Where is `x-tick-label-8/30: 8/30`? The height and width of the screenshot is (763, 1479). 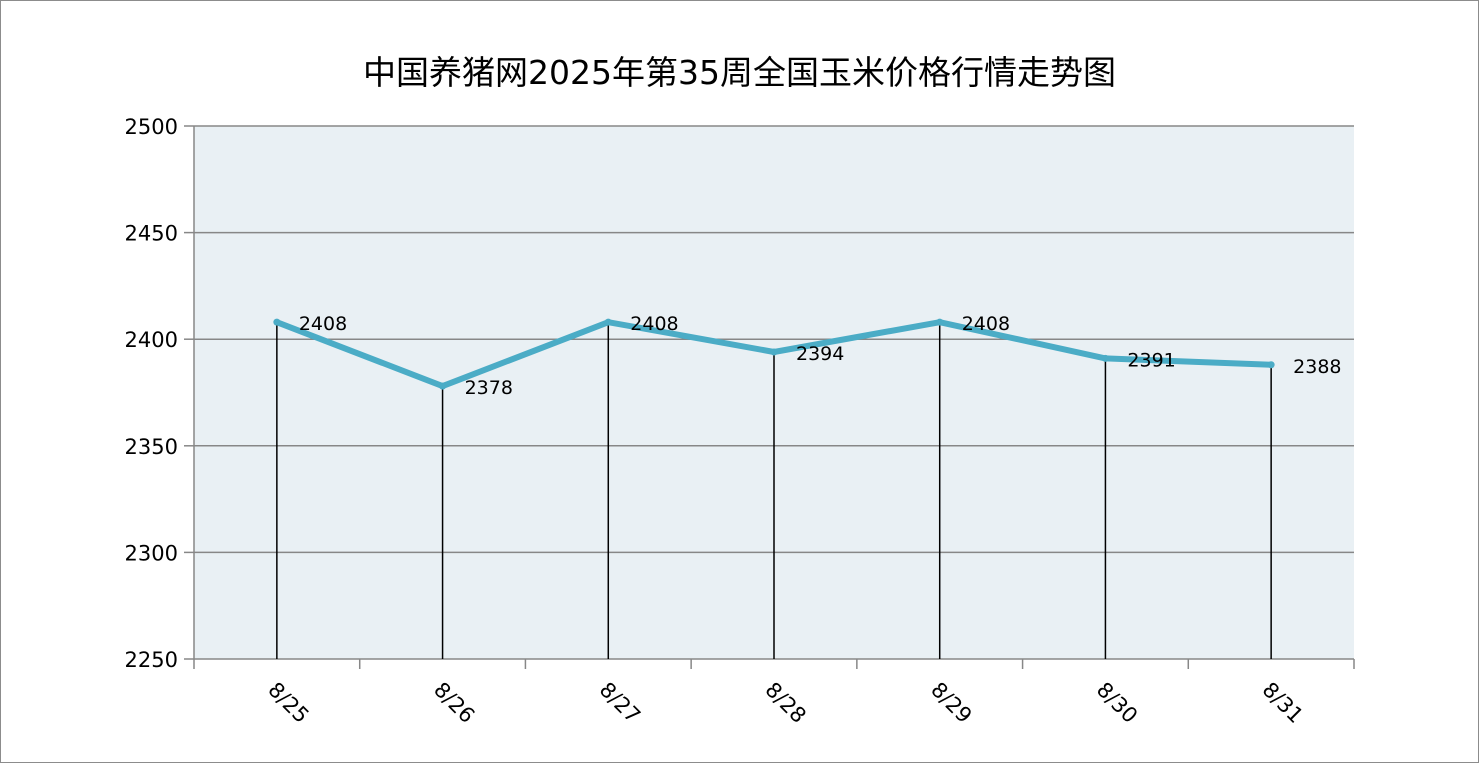
x-tick-label-8/30: 8/30 is located at coordinates (1117, 703).